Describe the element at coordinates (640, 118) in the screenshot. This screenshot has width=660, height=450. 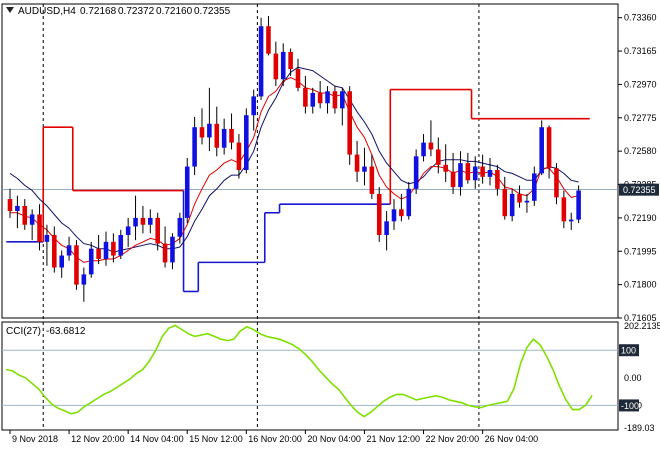
I see `price-tick-label: 0.72775` at that location.